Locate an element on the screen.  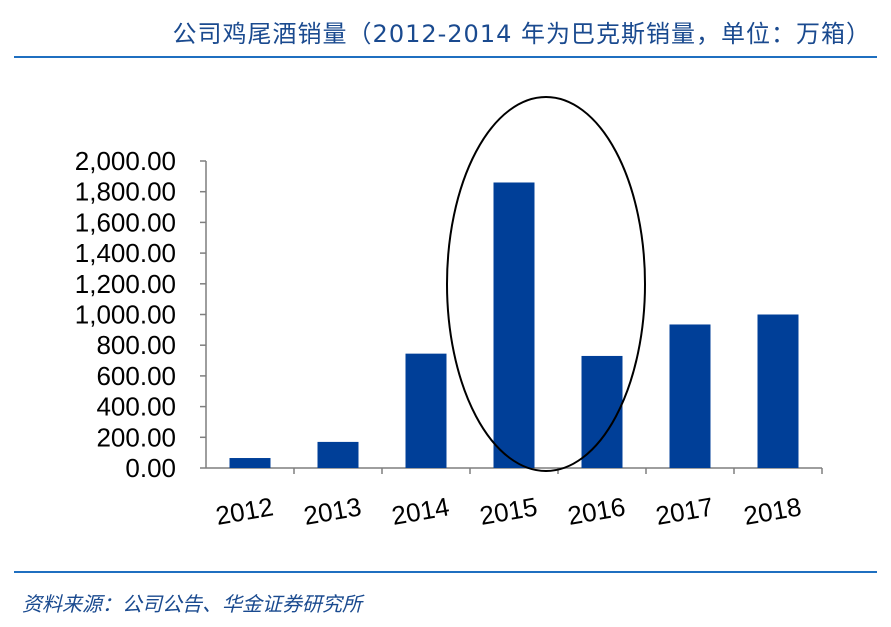
bar-2014 is located at coordinates (426, 410).